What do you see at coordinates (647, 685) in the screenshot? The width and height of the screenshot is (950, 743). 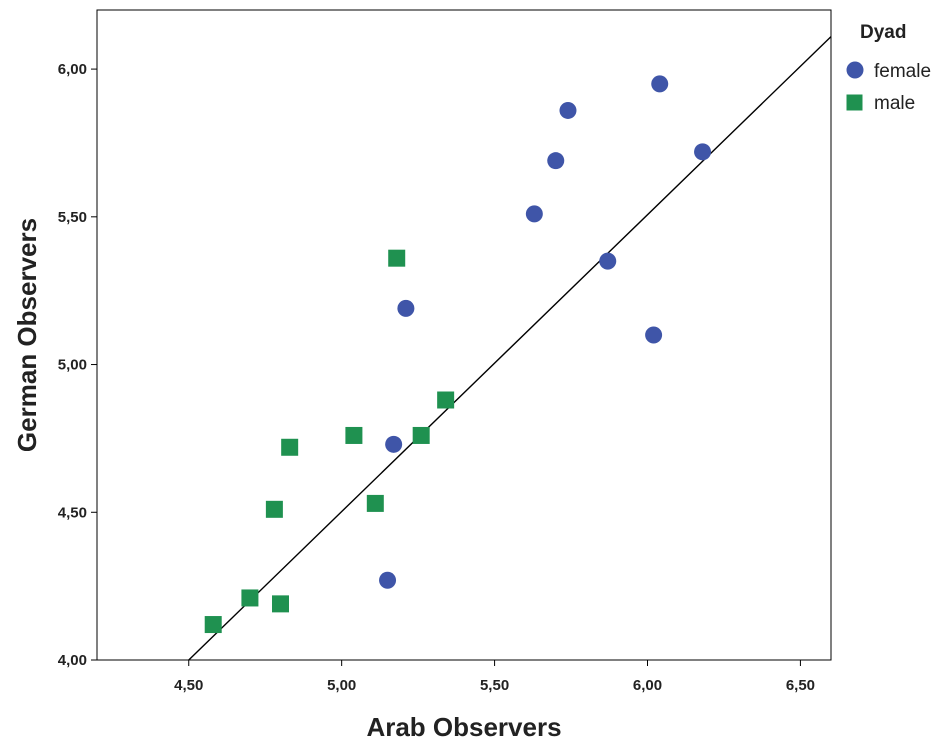 I see `x-tick-label: 6,00` at bounding box center [647, 685].